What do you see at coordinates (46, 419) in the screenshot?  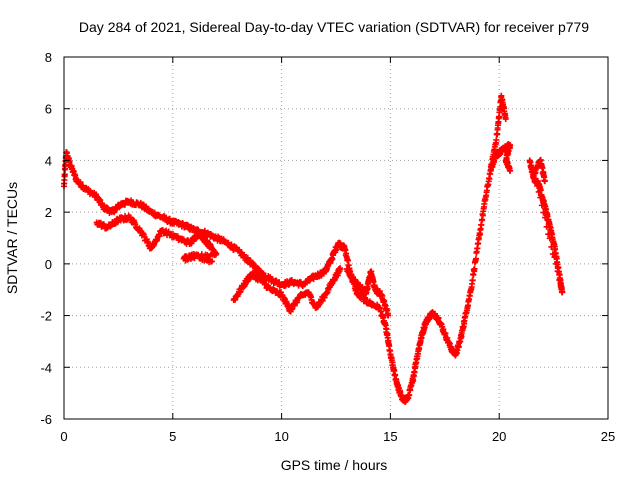 I see `y-tick-label: -6` at bounding box center [46, 419].